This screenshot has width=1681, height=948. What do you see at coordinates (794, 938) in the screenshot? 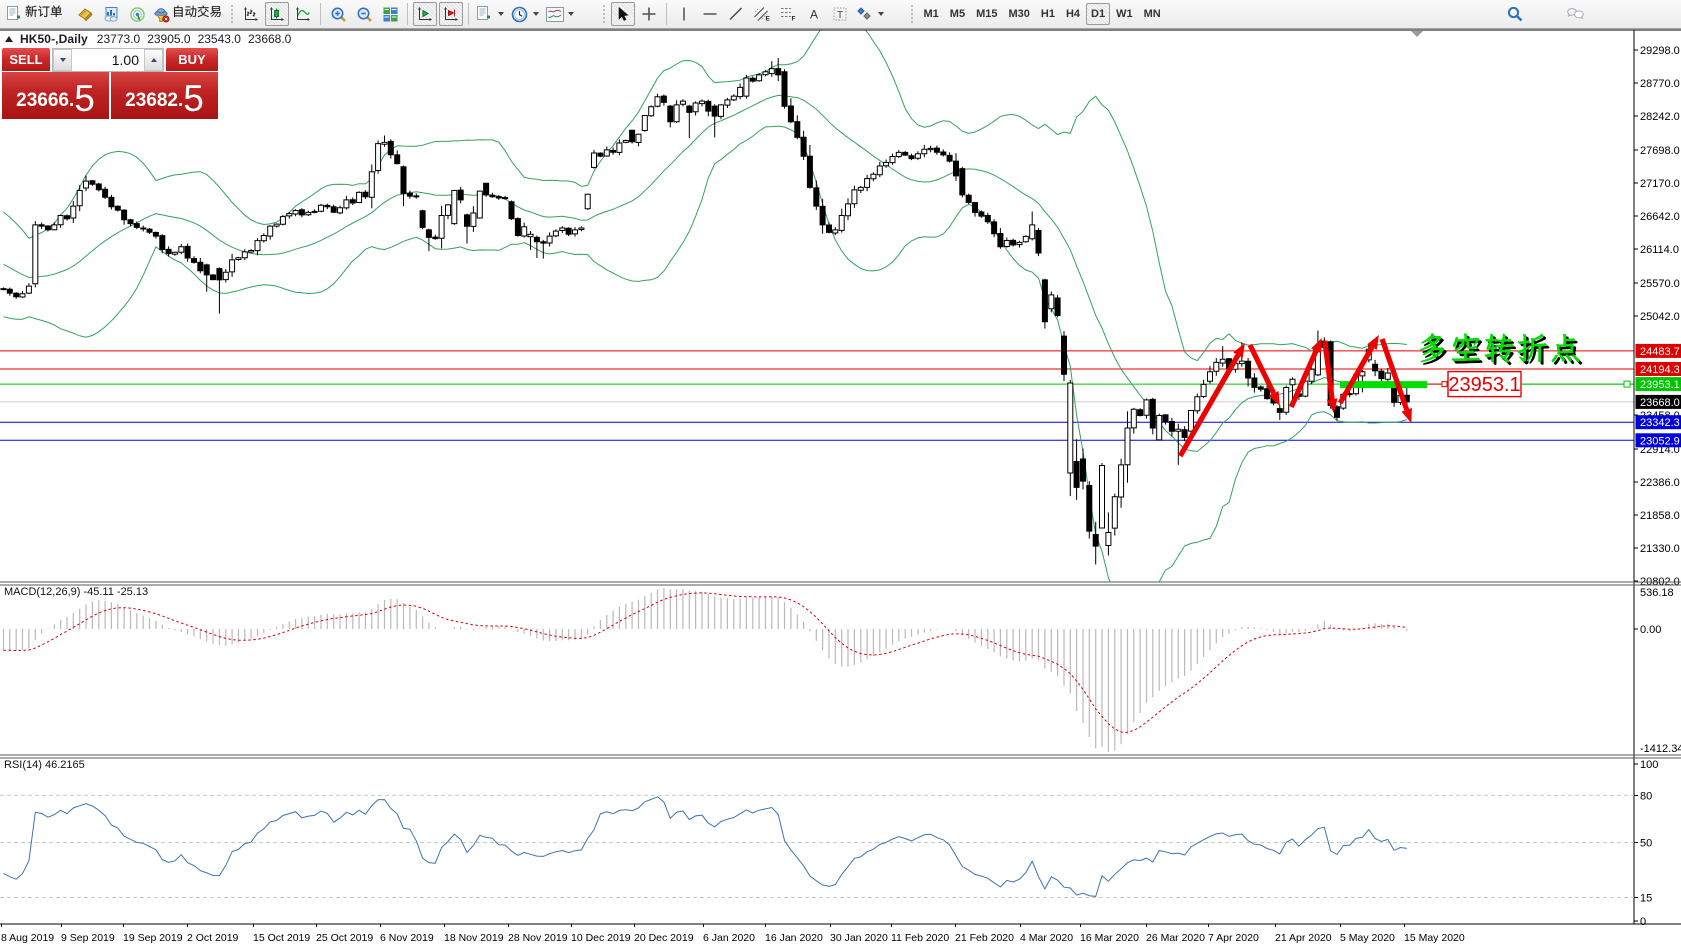
I see `time-axis-label: 16 Jan 2020` at bounding box center [794, 938].